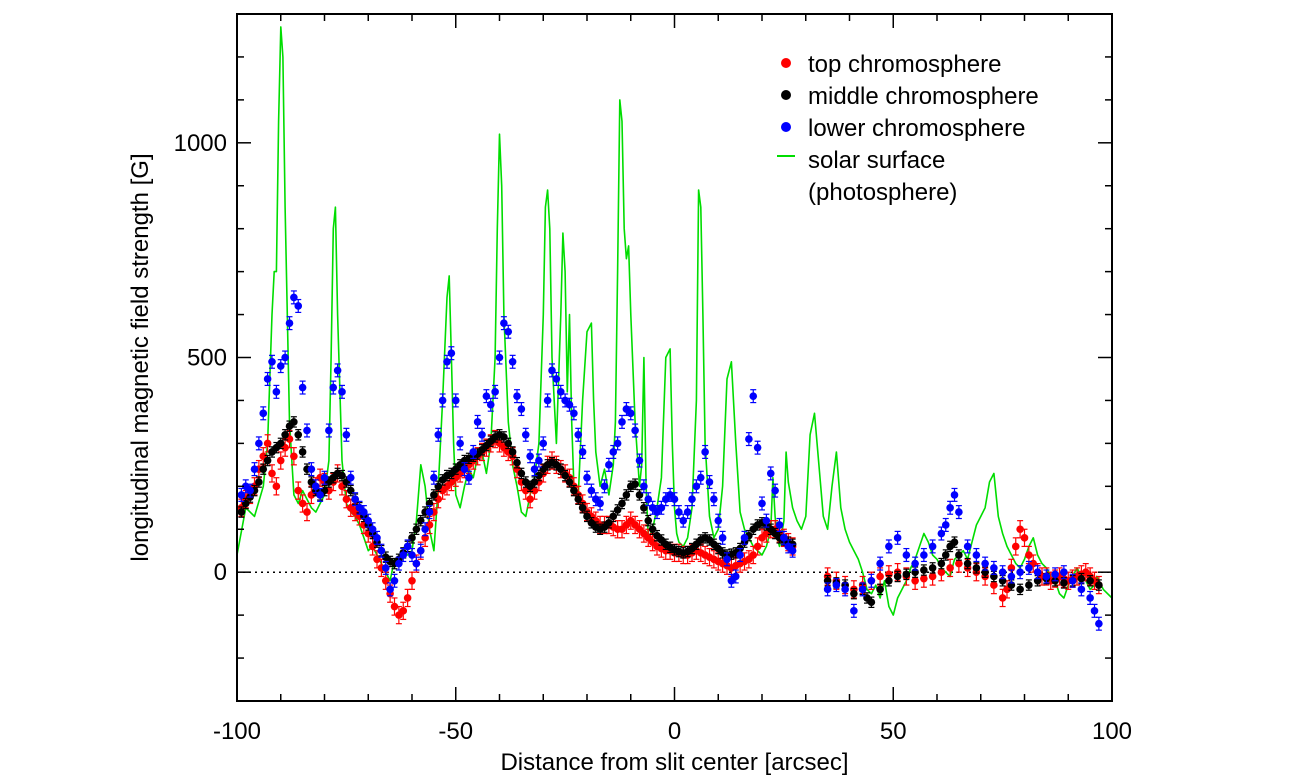  I want to click on y-tick-label: 0, so click(220, 572).